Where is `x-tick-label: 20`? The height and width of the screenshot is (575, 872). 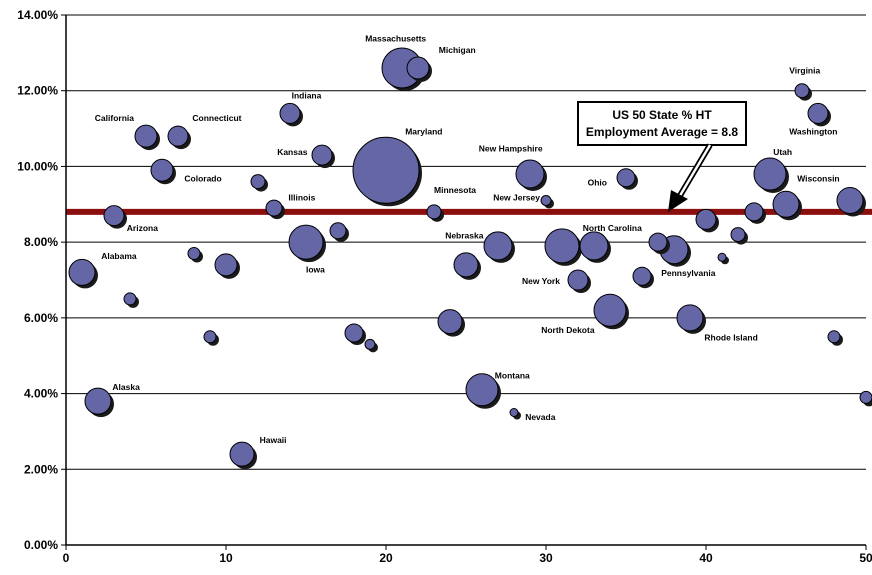 x-tick-label: 20 is located at coordinates (386, 558).